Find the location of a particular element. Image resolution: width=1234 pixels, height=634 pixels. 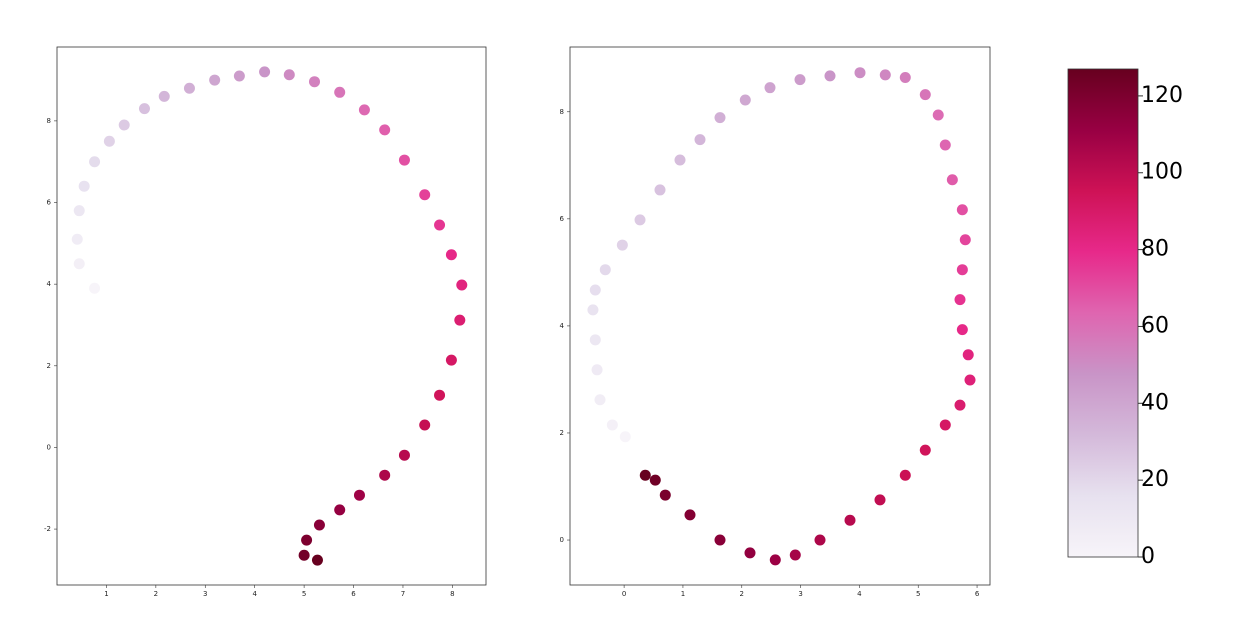

x-tick-label: 3 is located at coordinates (800, 594).